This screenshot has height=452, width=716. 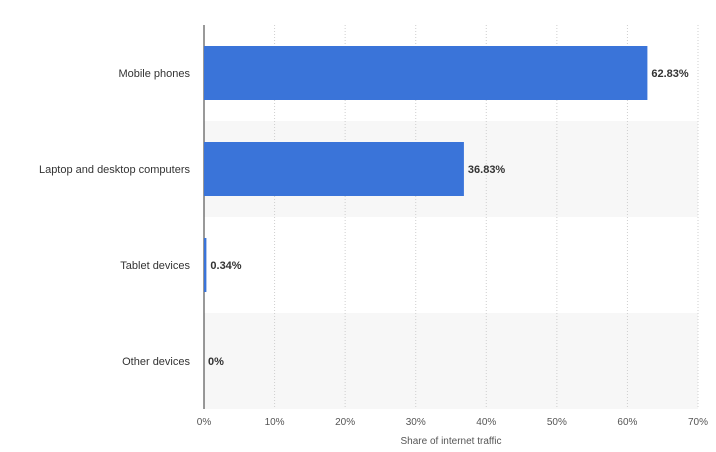 What do you see at coordinates (115, 170) in the screenshot?
I see `category-label-laptop-and-desktop-computers: Laptop and desktop computers` at bounding box center [115, 170].